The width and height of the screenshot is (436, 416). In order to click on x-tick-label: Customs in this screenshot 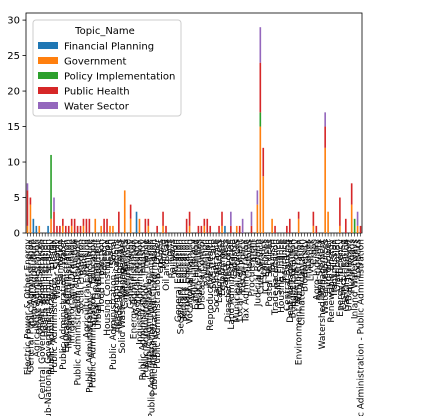, I will do `click(250, 258)`.